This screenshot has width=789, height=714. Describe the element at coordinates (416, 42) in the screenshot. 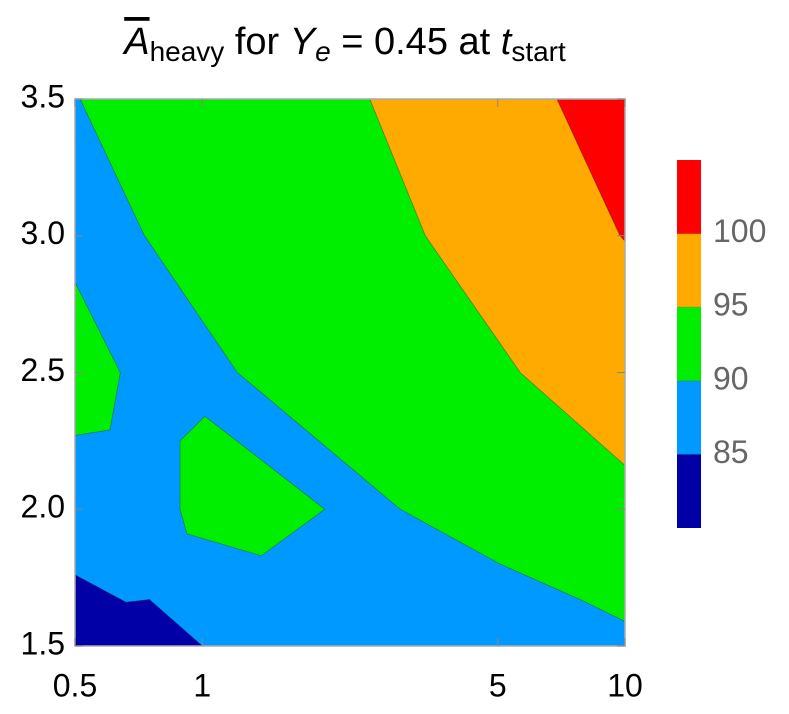

I see `title-part: = 0.45 at` at that location.